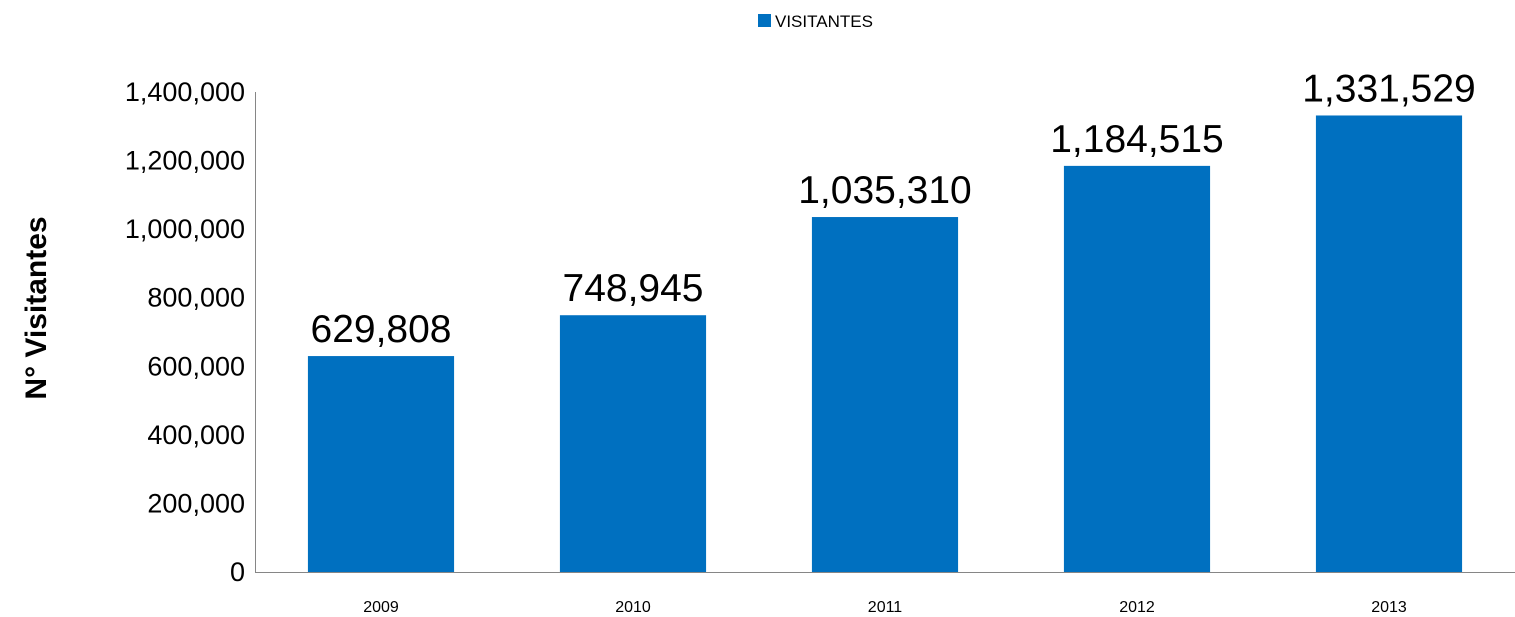 This screenshot has height=617, width=1515. I want to click on bar-2012, so click(1137, 369).